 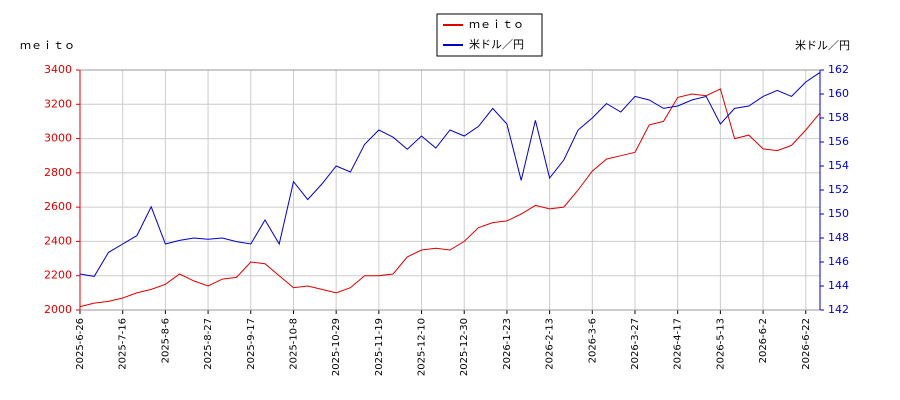 I want to click on y-tick-label: 2000, so click(x=58, y=309).